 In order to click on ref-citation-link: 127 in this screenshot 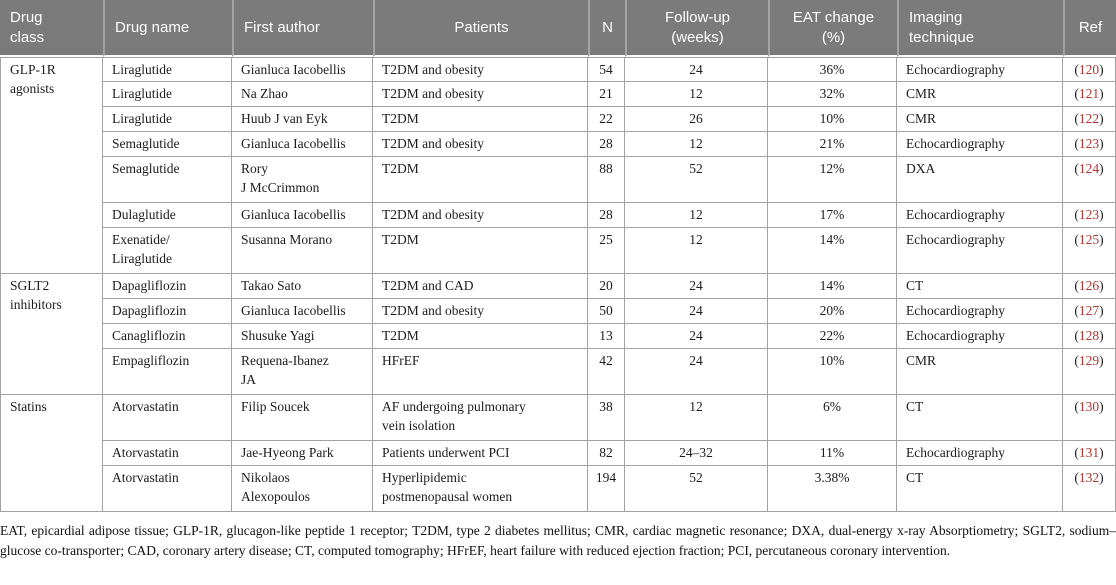, I will do `click(1089, 311)`.